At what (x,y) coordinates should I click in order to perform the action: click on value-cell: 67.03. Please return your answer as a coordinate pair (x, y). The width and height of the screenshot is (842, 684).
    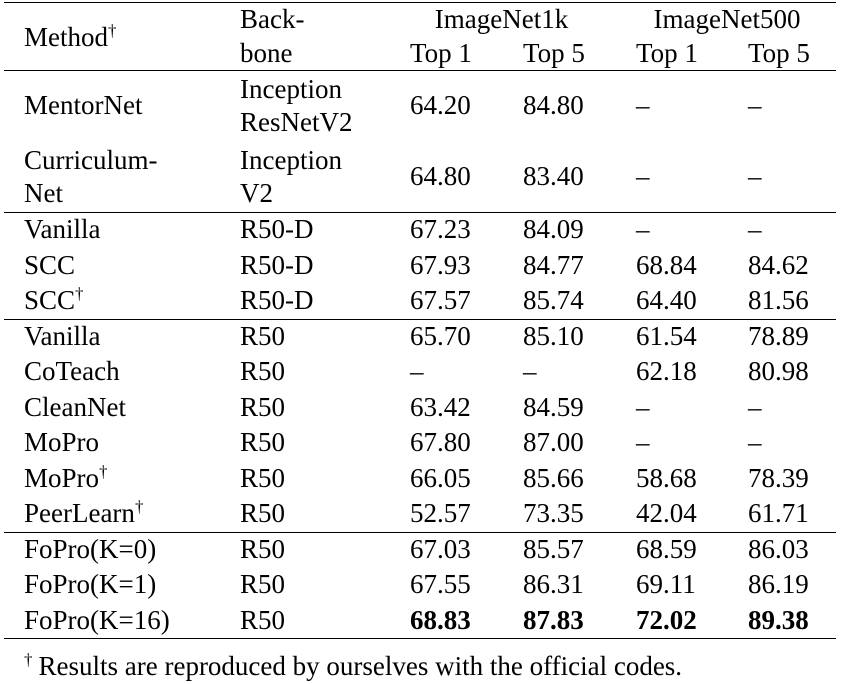
    Looking at the image, I should click on (440, 548).